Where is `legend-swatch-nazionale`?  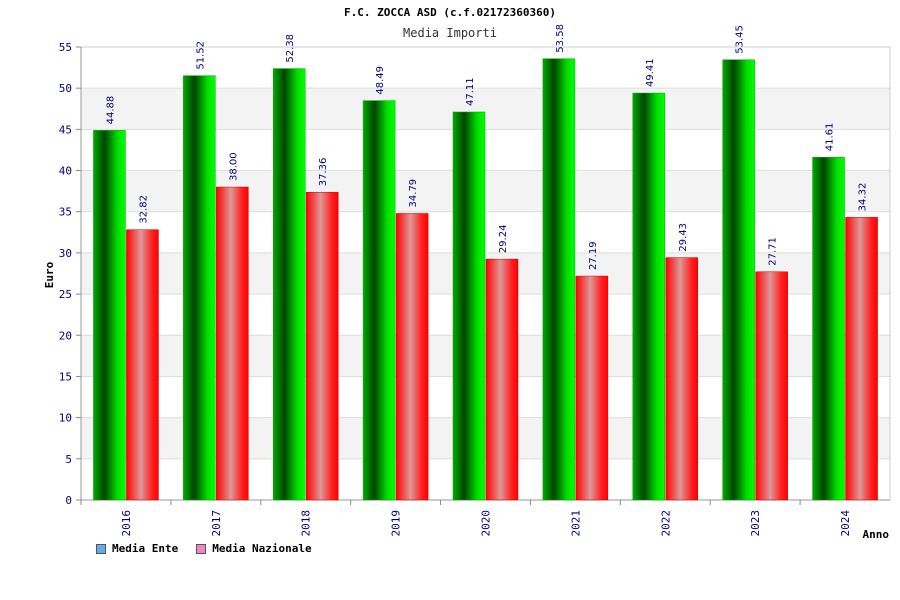
legend-swatch-nazionale is located at coordinates (201, 548).